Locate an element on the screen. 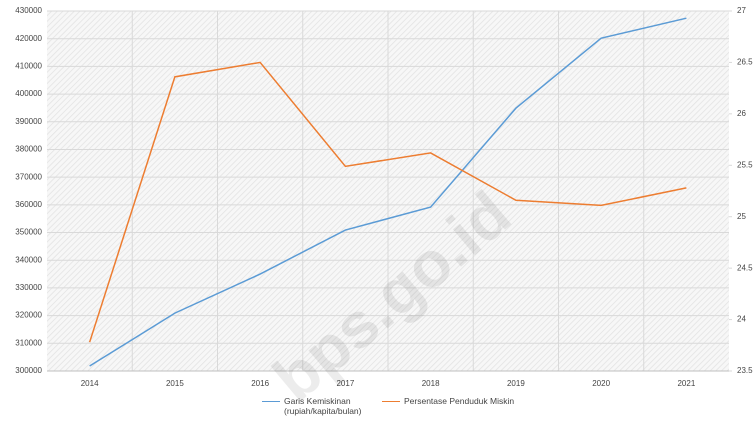 The image size is (755, 426). y-tick-label: 320000 is located at coordinates (28, 315).